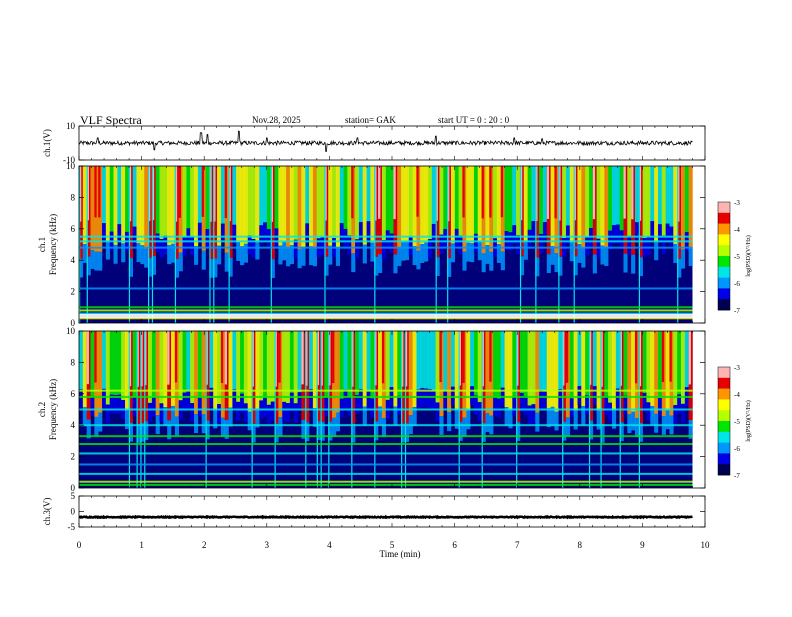  What do you see at coordinates (474, 120) in the screenshot?
I see `start-time-label: start UT = 0 : 20 : 0` at bounding box center [474, 120].